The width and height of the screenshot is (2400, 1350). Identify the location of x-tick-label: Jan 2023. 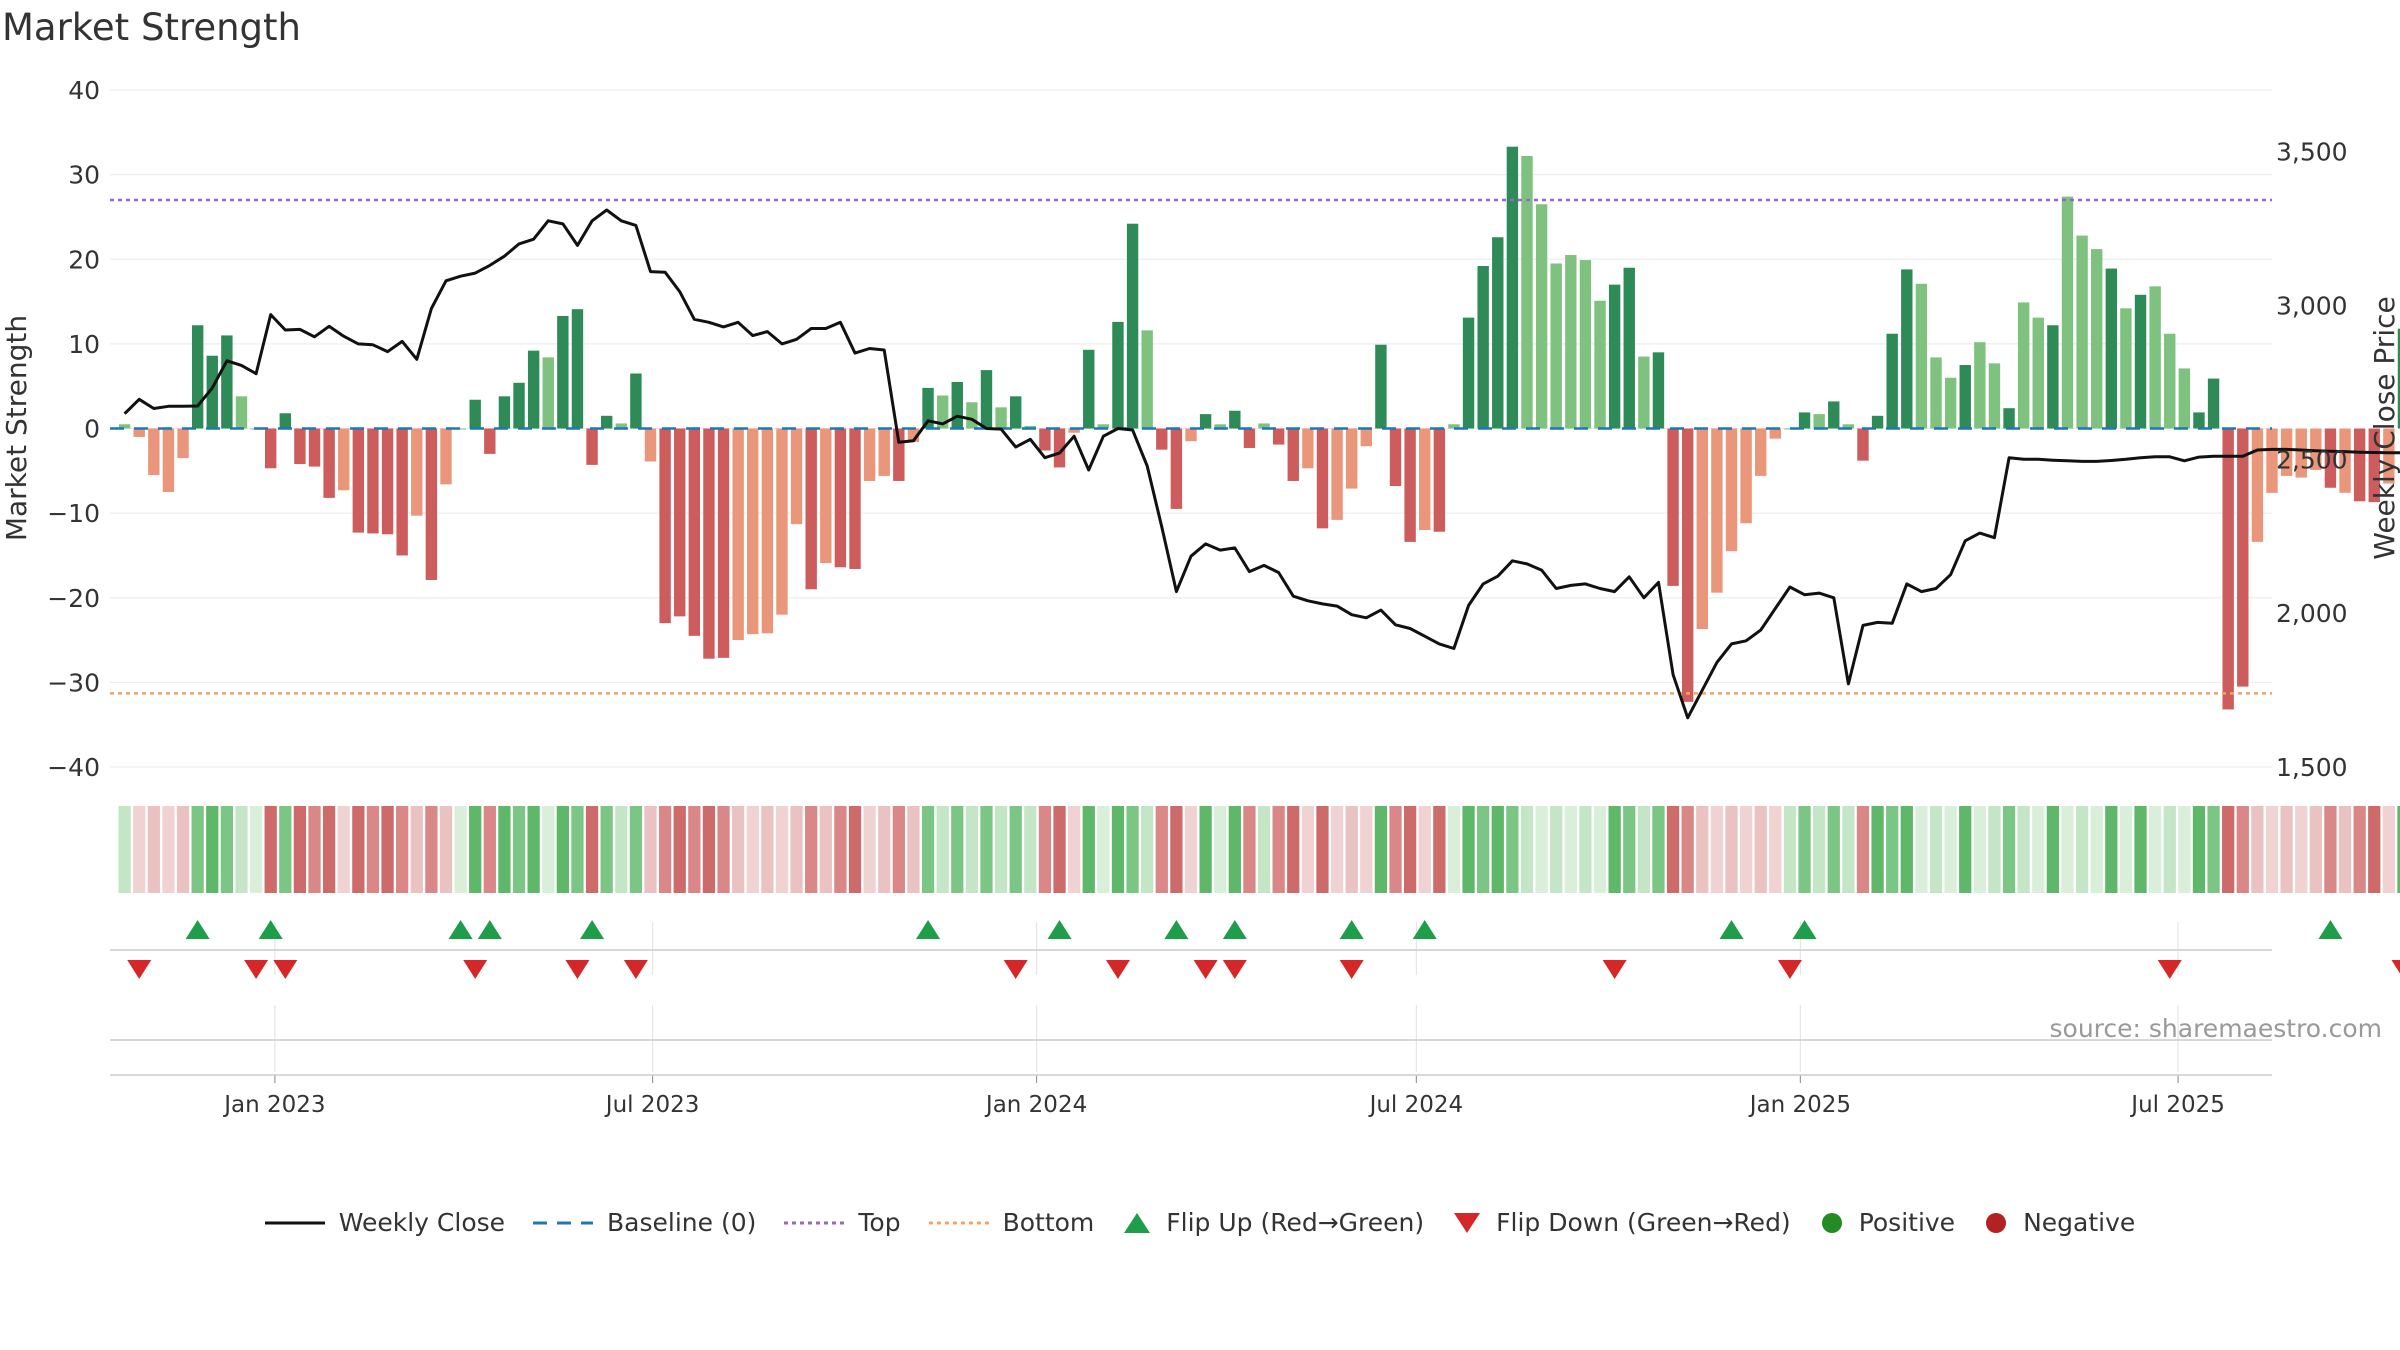
(273, 1105).